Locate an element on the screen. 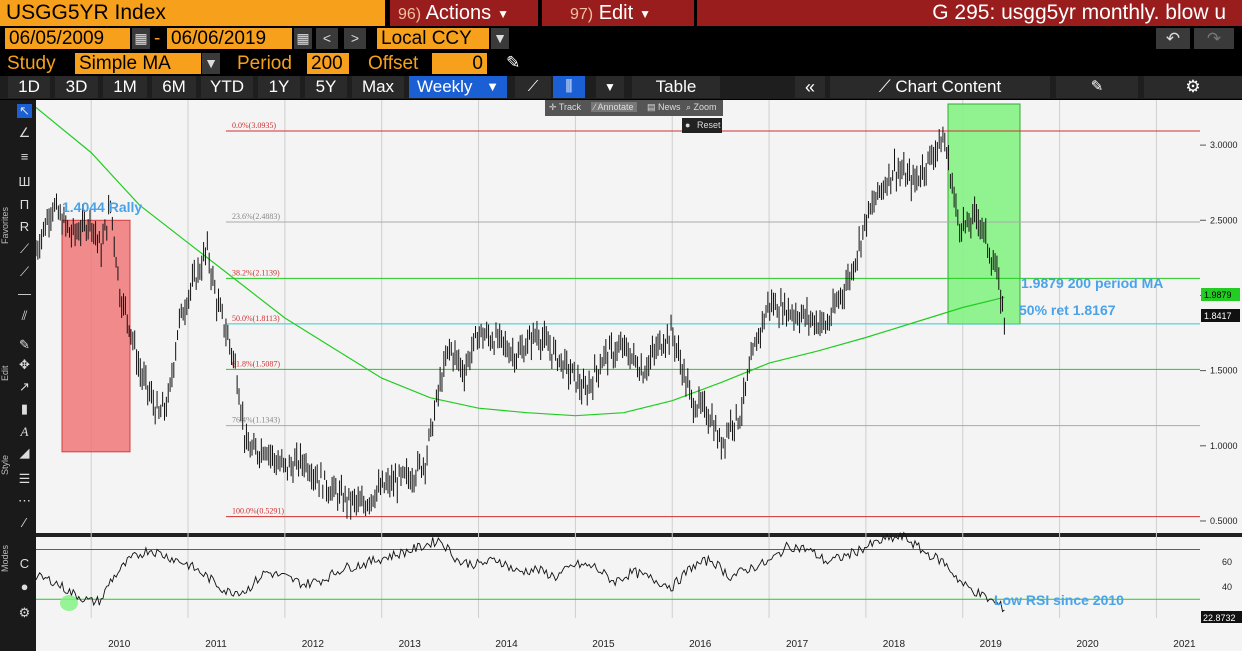 This screenshot has height=651, width=1242. collapse-icon: « is located at coordinates (810, 87).